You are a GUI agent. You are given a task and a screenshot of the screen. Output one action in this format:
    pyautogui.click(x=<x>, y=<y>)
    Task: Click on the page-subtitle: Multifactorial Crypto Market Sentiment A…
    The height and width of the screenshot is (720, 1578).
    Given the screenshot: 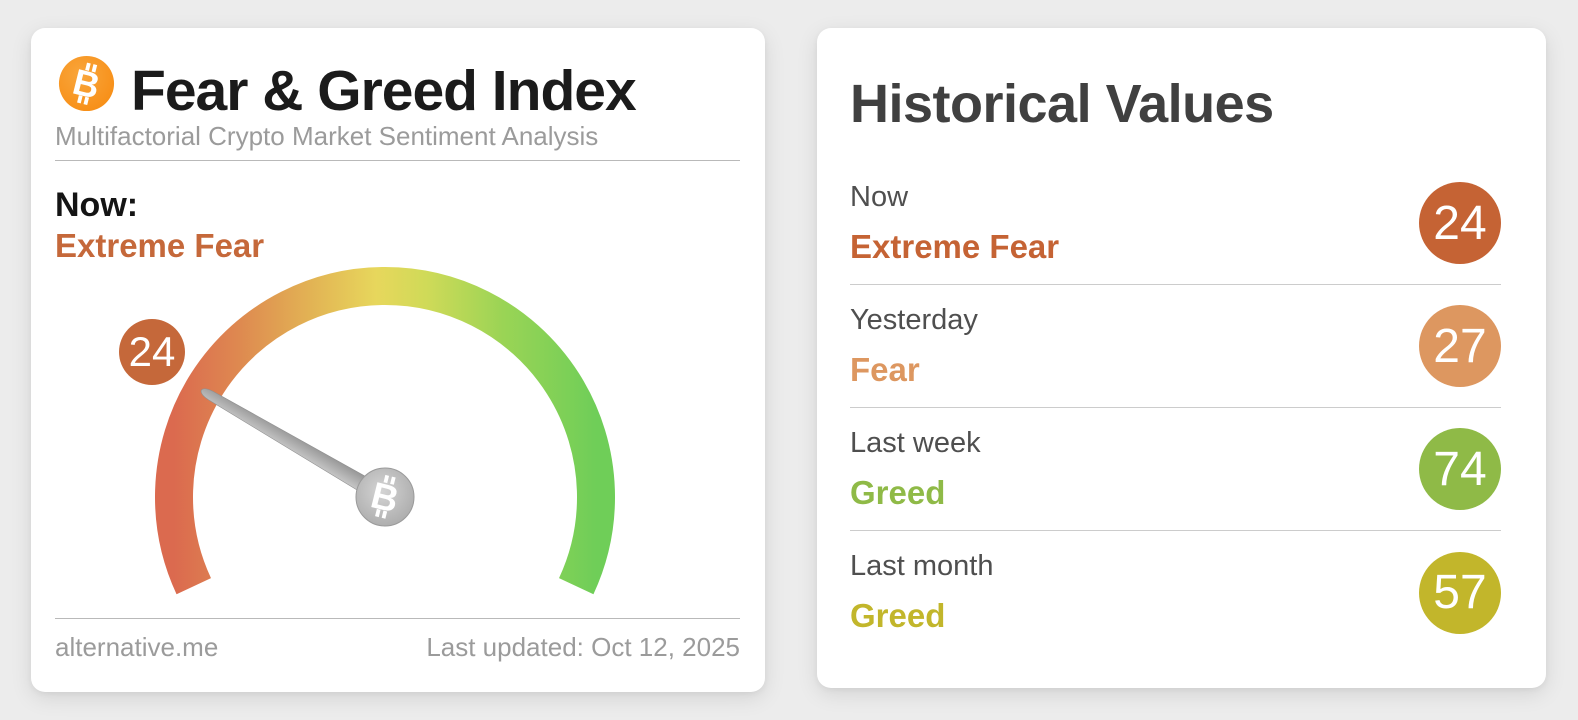 What is the action you would take?
    pyautogui.click(x=327, y=136)
    